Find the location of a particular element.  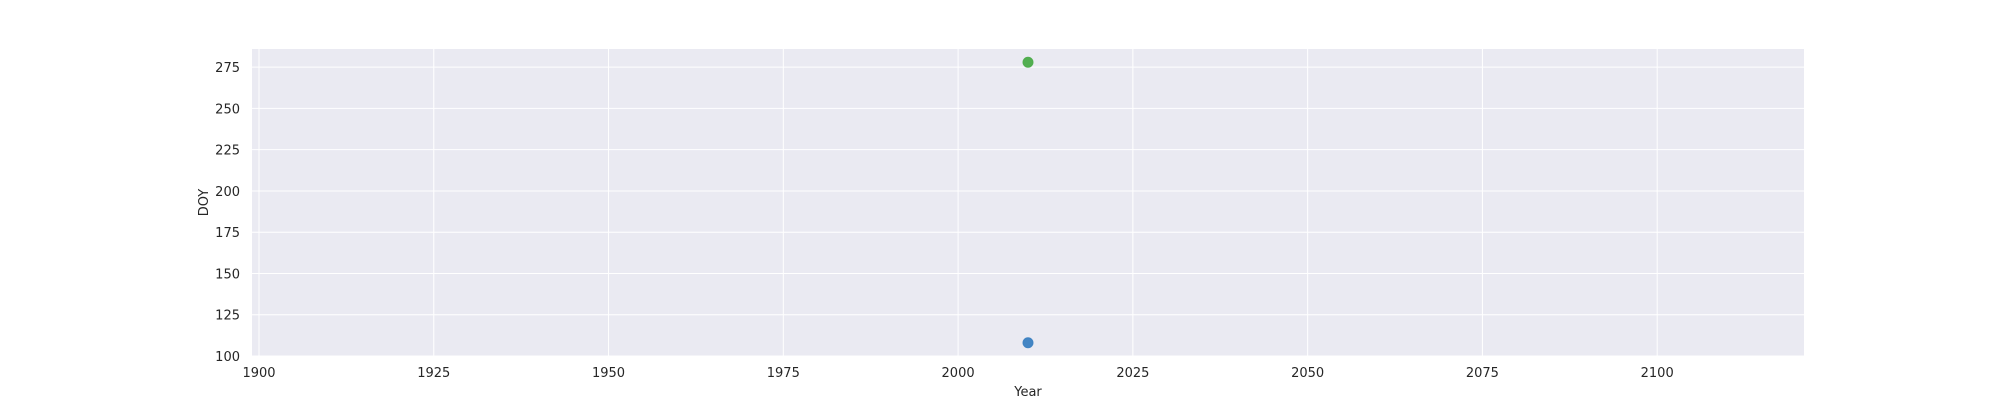

x-tick-label: 2025 is located at coordinates (1132, 373).